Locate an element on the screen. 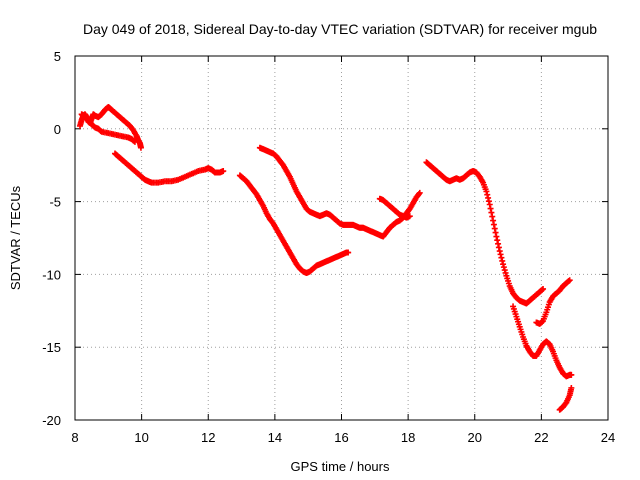 The width and height of the screenshot is (640, 480). series-arc6 is located at coordinates (394, 208).